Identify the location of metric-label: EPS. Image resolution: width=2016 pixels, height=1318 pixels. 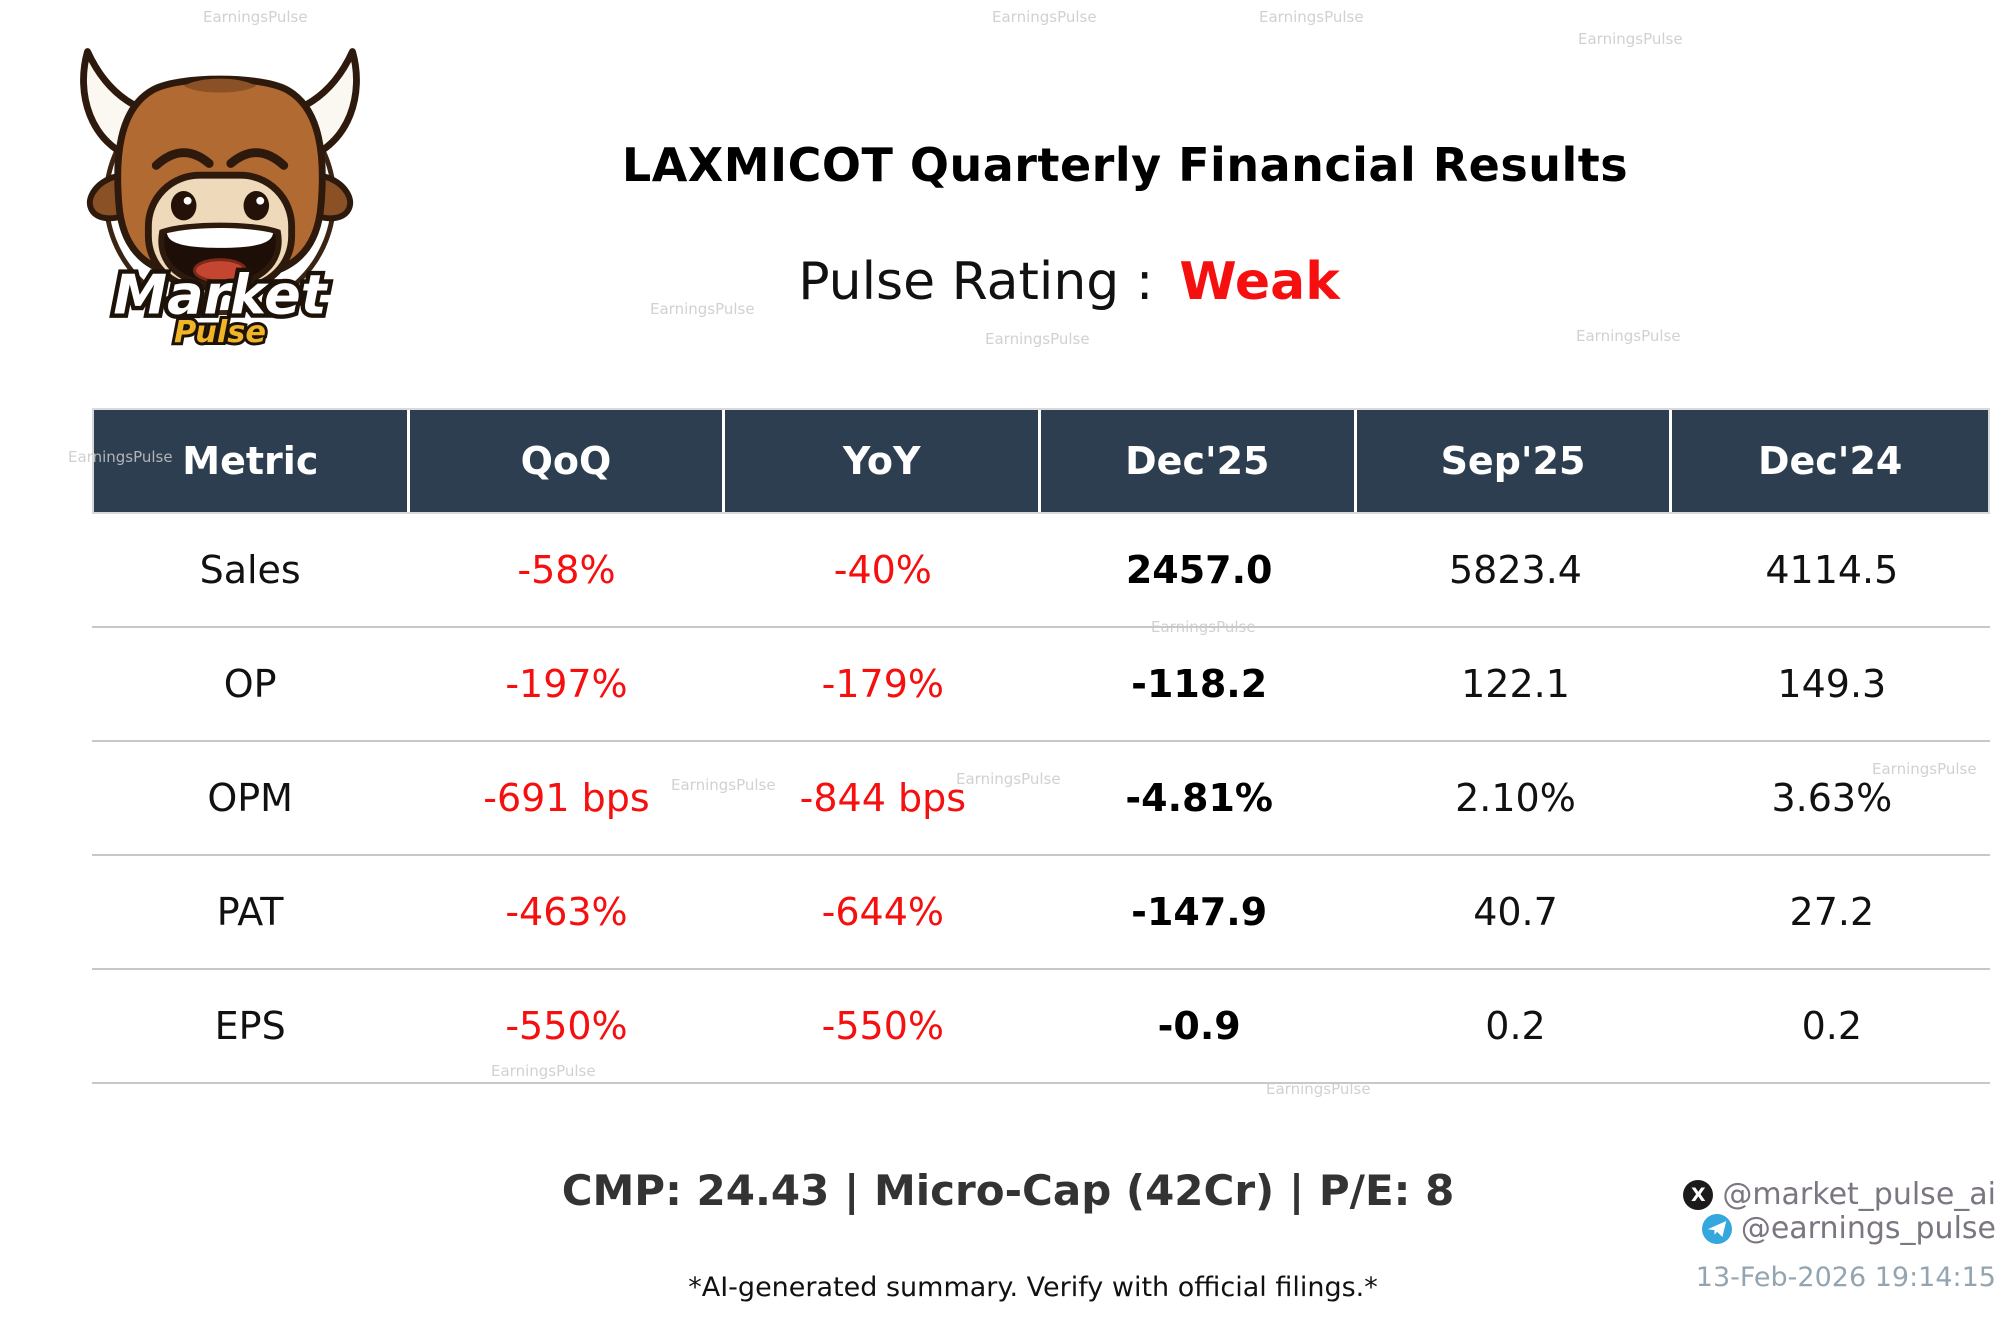
(250, 1026).